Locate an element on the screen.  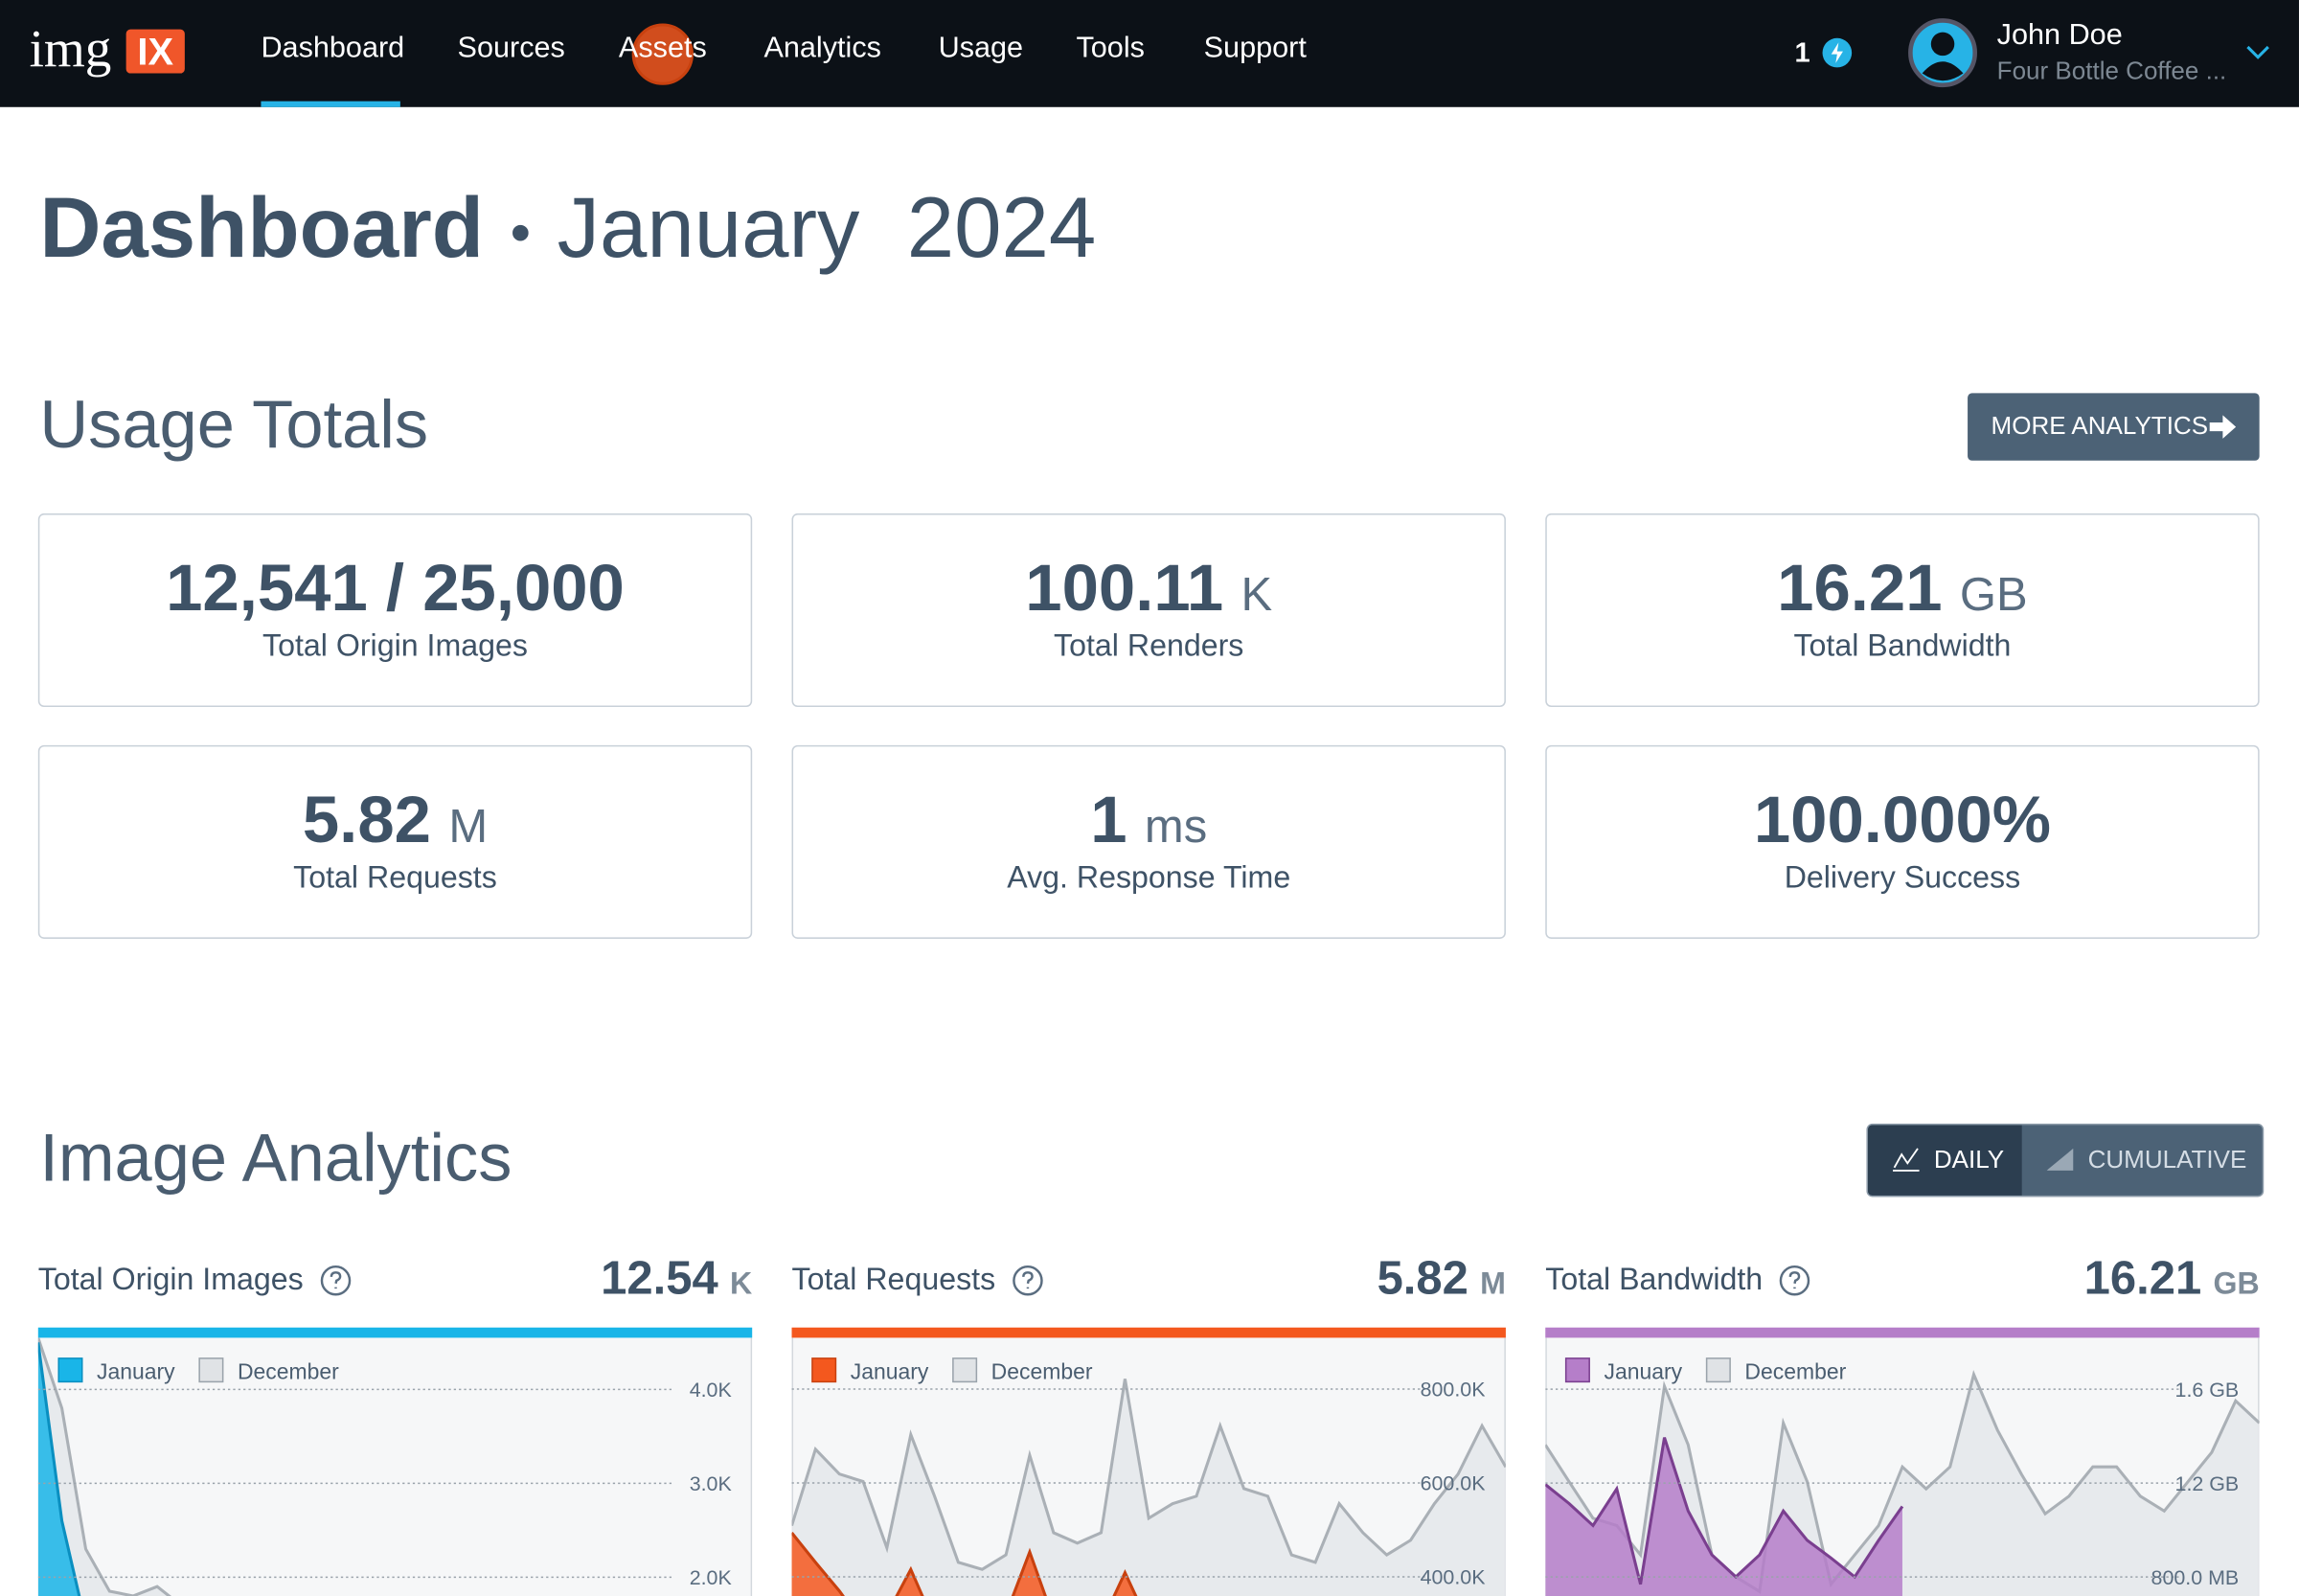
toggle-label: DAILY is located at coordinates (1969, 1159).